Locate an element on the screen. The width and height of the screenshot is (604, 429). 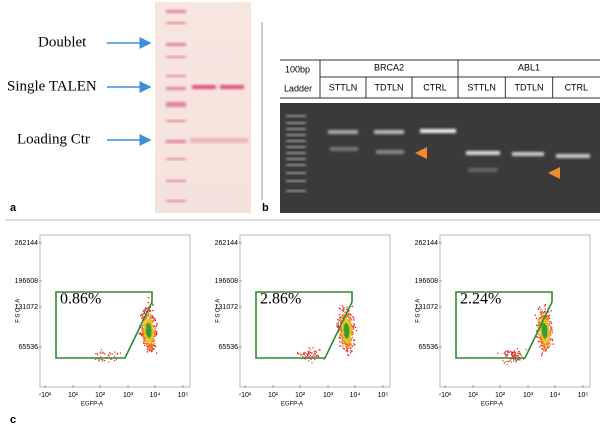
lane-label: STTLN is located at coordinates (343, 87).